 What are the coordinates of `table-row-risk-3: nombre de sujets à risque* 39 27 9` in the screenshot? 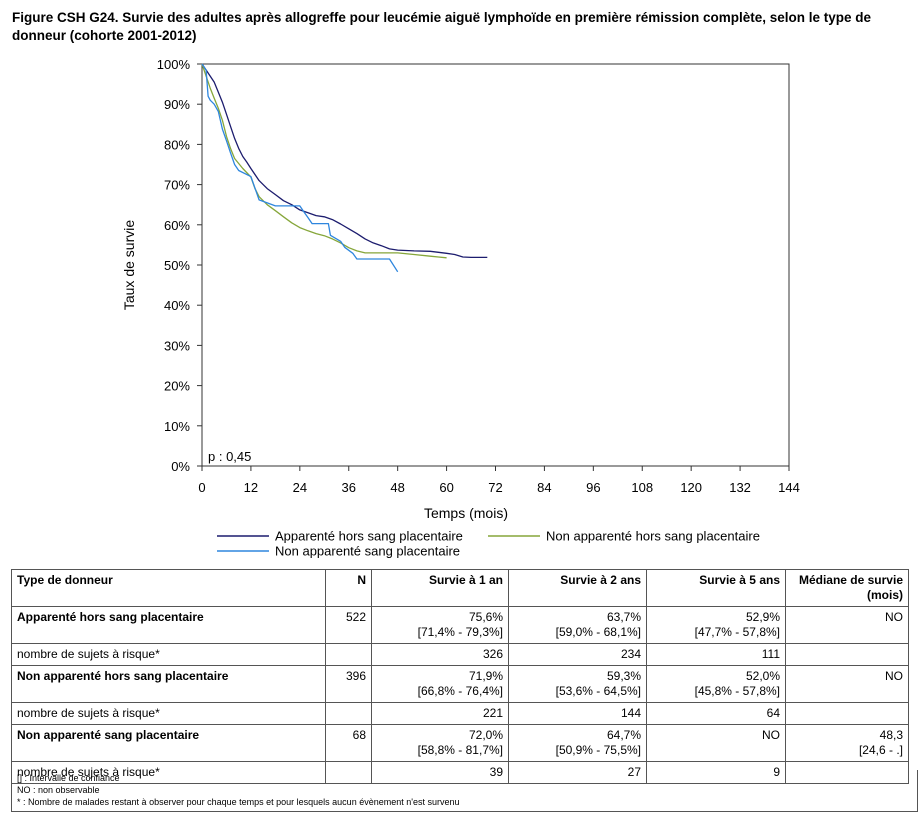 It's located at (460, 772).